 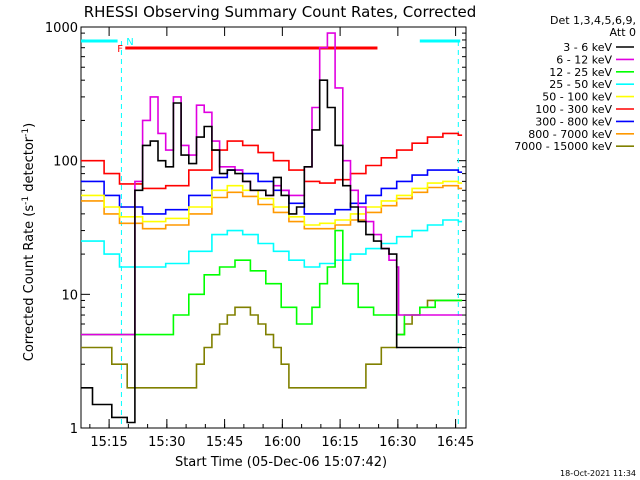 I want to click on legend-label: 12 - 25 keV, so click(x=580, y=72).